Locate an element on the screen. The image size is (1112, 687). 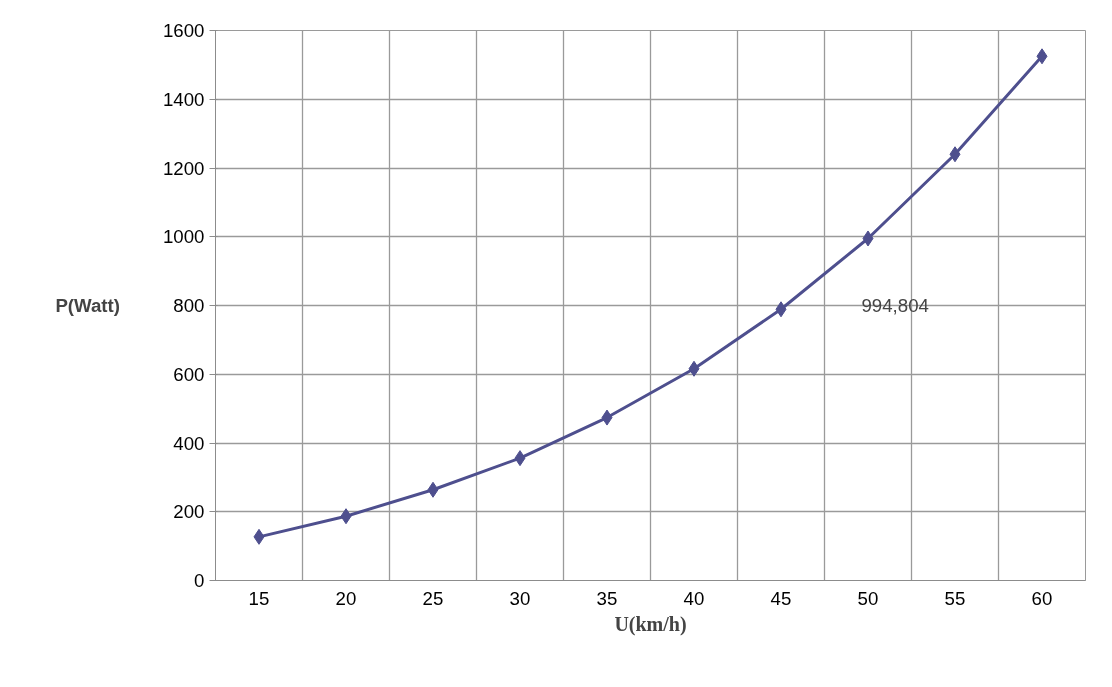
x-tick-label: 15 is located at coordinates (259, 598).